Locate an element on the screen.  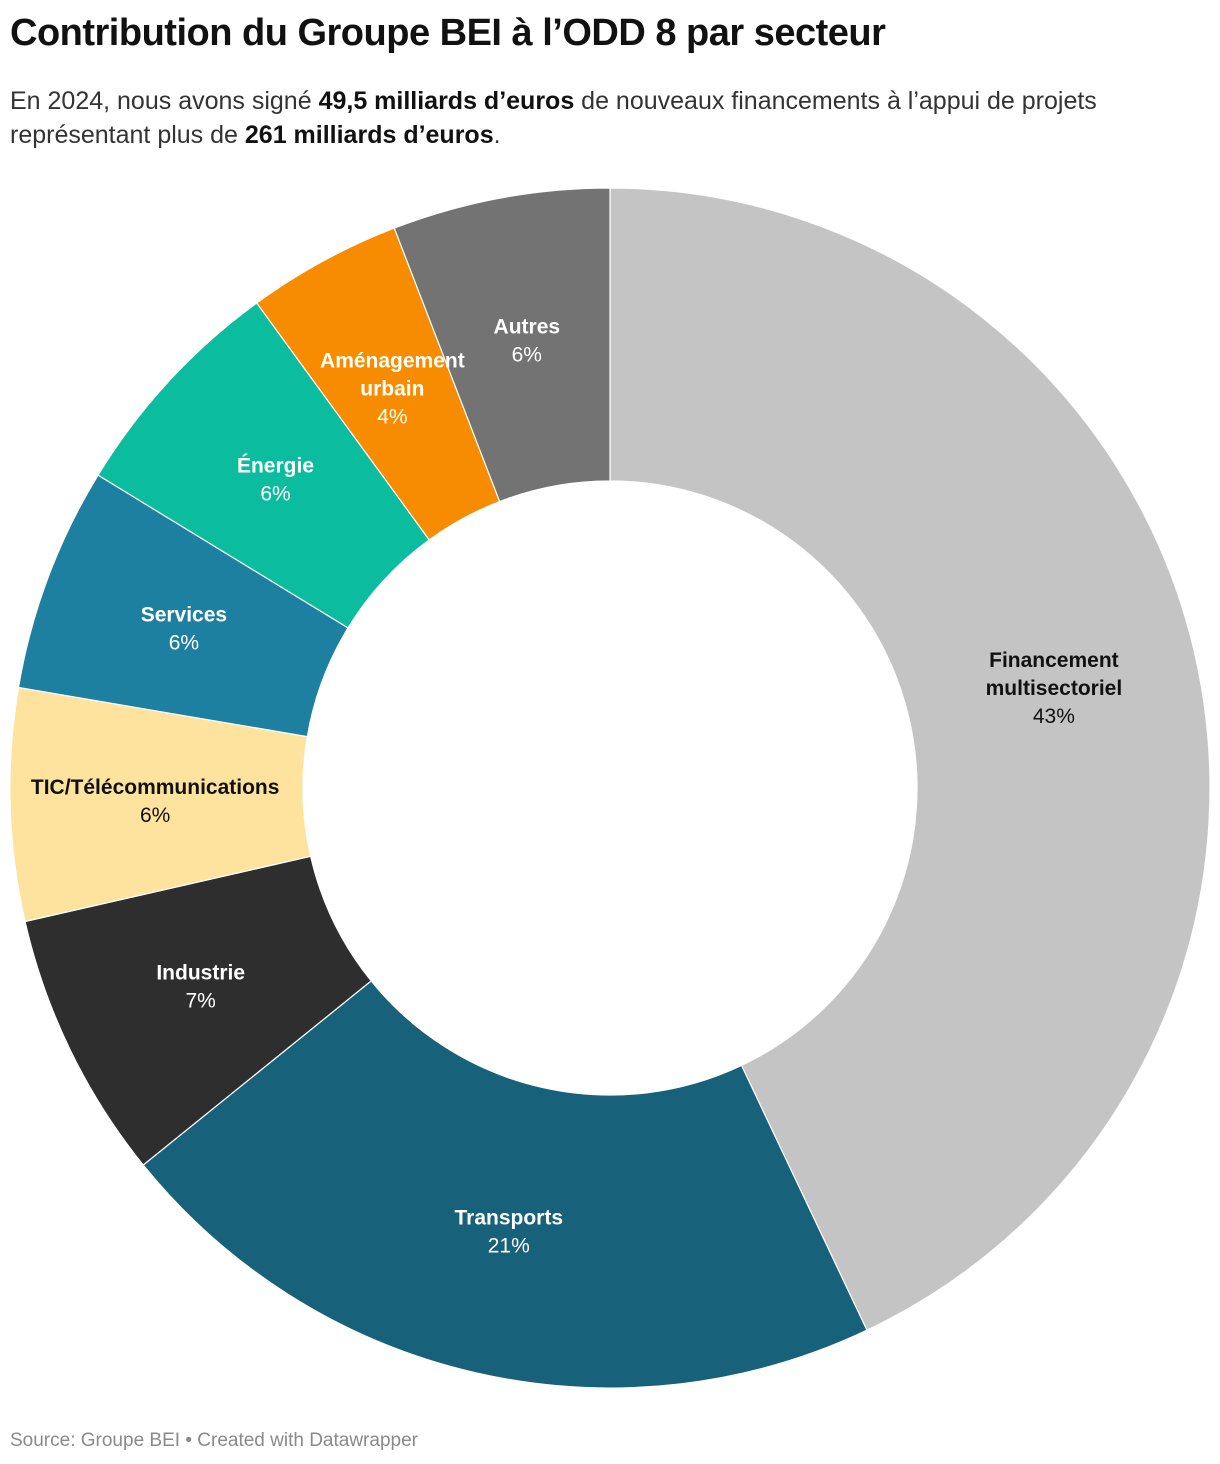
footer-credit: Created with Datawrapper is located at coordinates (307, 1440).